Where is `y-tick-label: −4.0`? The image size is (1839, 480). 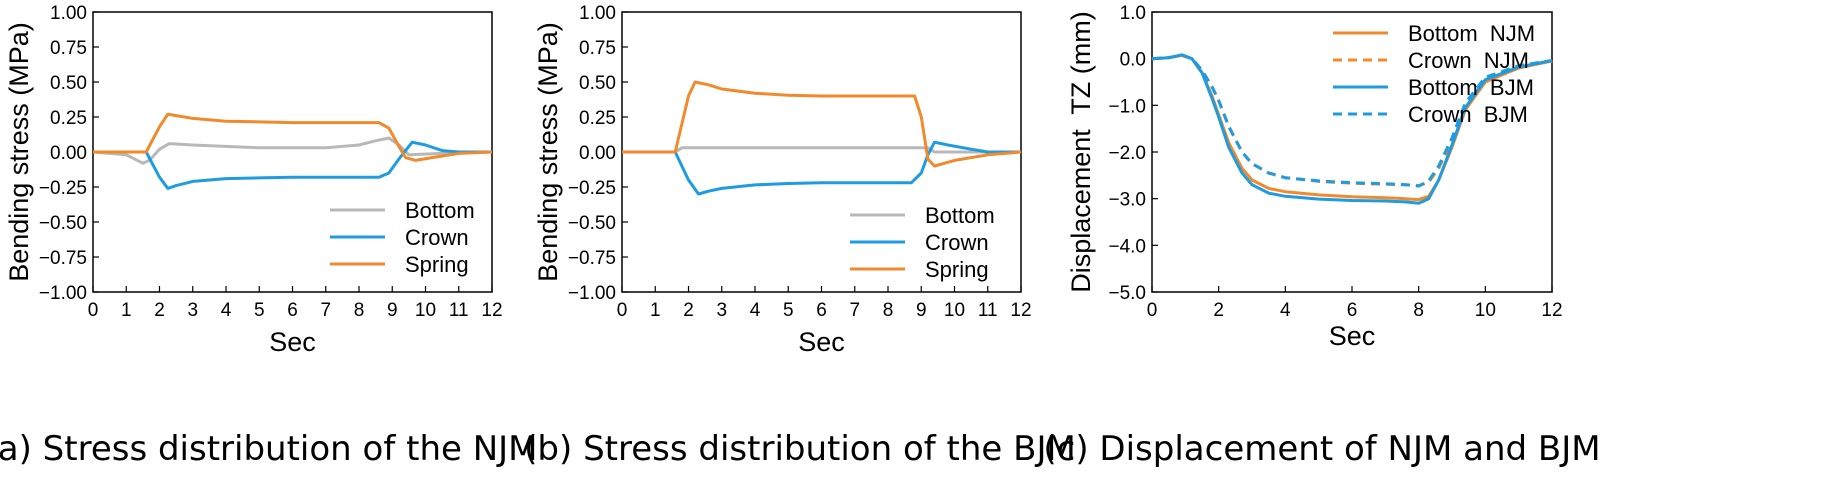 y-tick-label: −4.0 is located at coordinates (1127, 246).